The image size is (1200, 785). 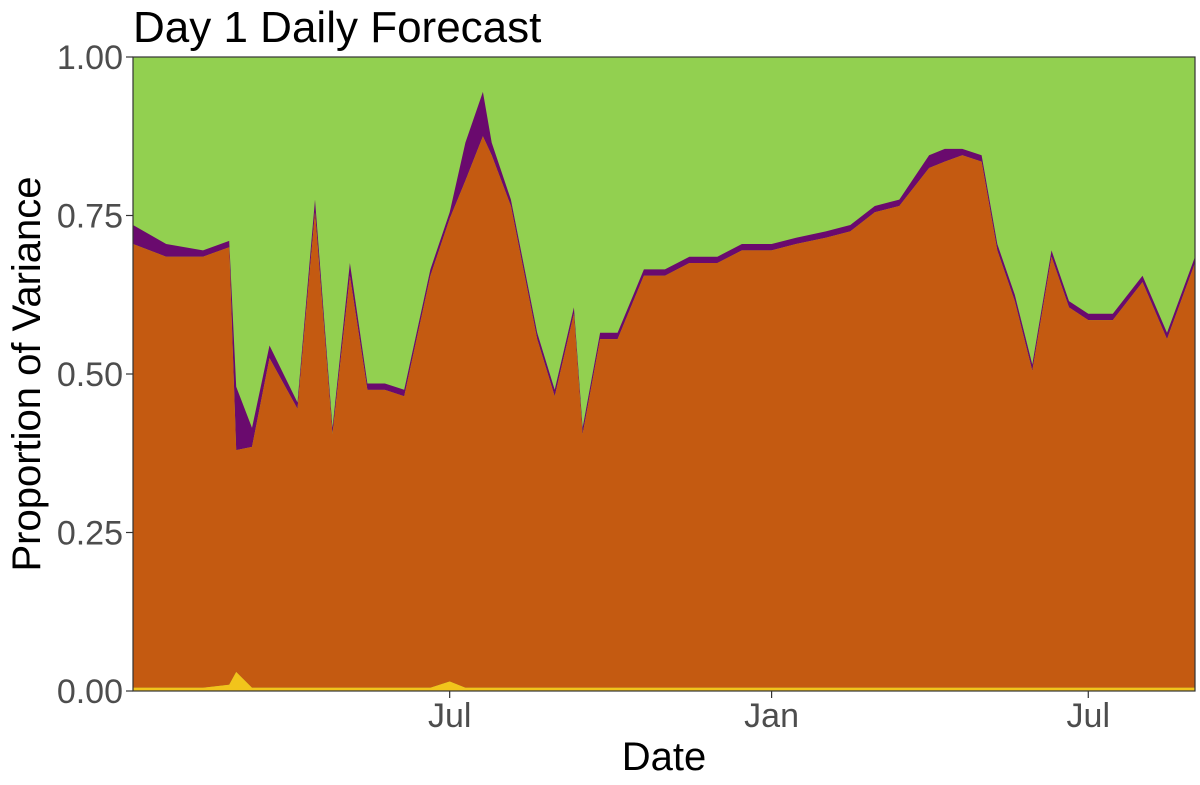 What do you see at coordinates (337, 27) in the screenshot?
I see `chart-title: Day 1 Daily Forecast` at bounding box center [337, 27].